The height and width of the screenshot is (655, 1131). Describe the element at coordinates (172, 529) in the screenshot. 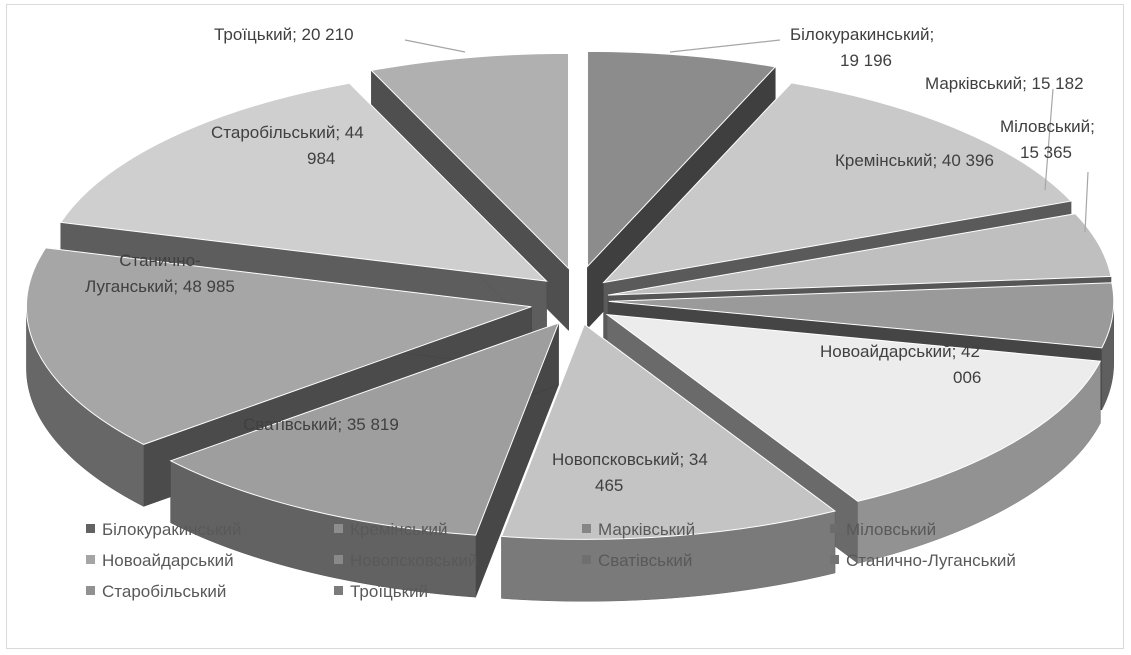

I see `legend-label: Білокуракинський` at that location.